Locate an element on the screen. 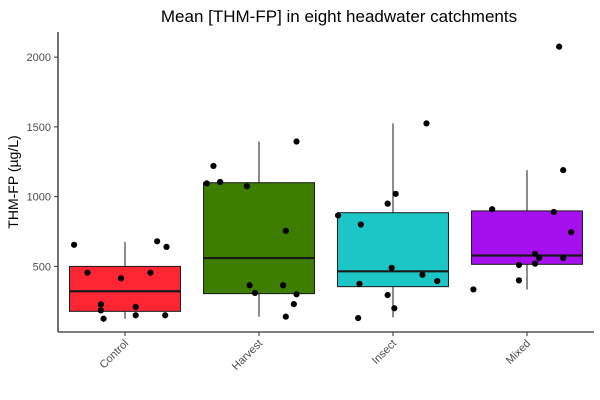  x-tick-label-control: Control is located at coordinates (115, 355).